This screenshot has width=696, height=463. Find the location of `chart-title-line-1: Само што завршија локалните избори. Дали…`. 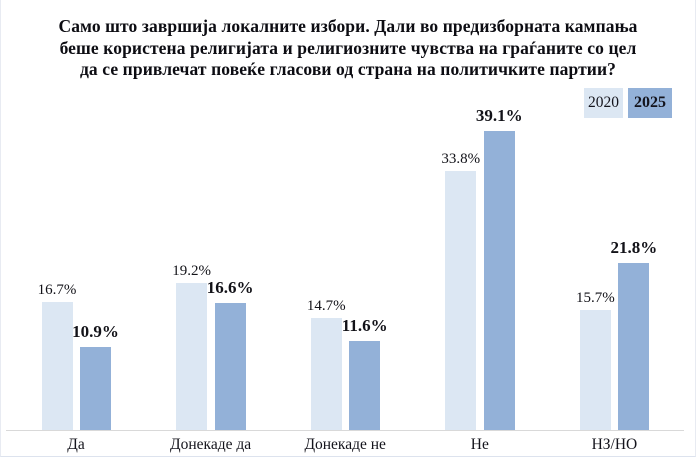

chart-title-line-1: Само што завршија локалните избори. Дали… is located at coordinates (348, 26).